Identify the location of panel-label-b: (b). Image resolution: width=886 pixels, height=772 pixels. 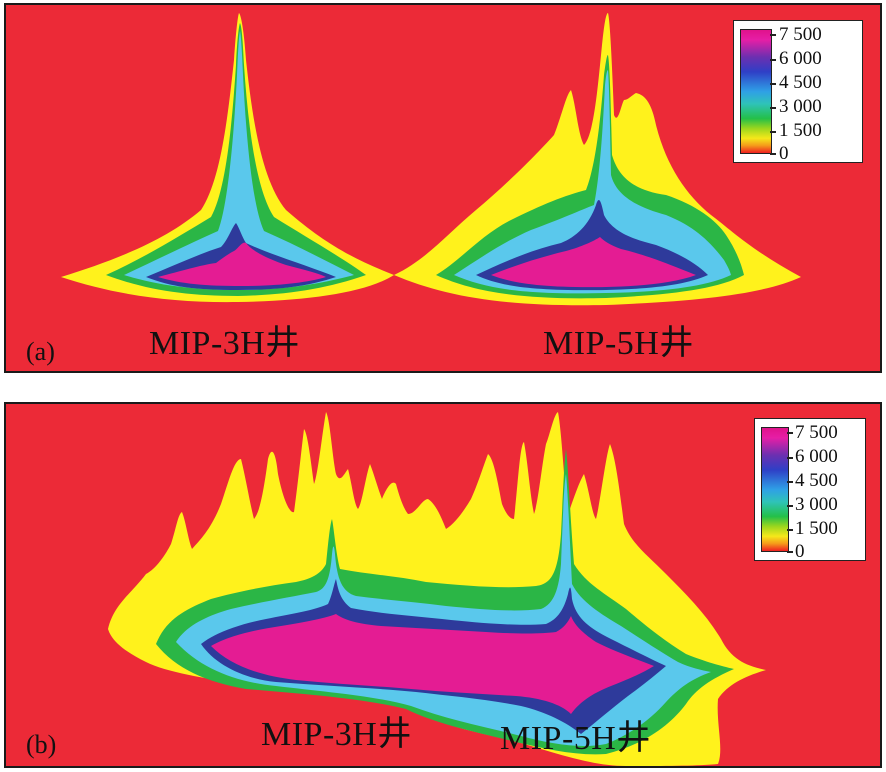
(41, 744).